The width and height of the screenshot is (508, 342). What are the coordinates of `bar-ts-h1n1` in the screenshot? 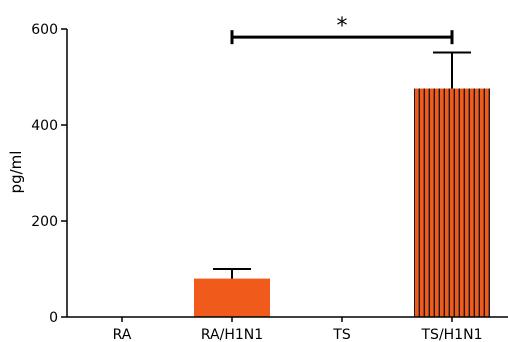 It's located at (452, 203).